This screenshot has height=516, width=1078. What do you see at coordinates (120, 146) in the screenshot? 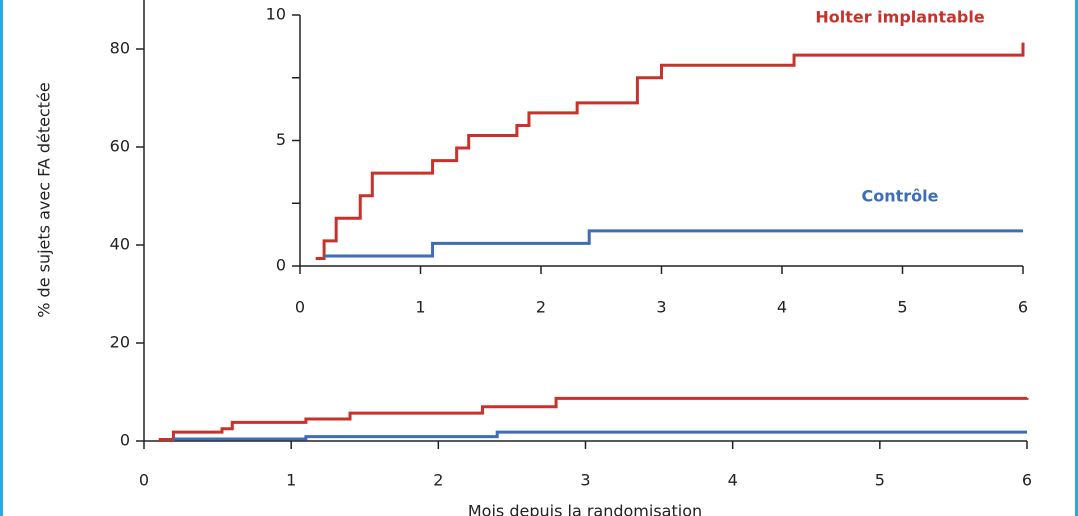
I see `y-tick-label: 60` at bounding box center [120, 146].